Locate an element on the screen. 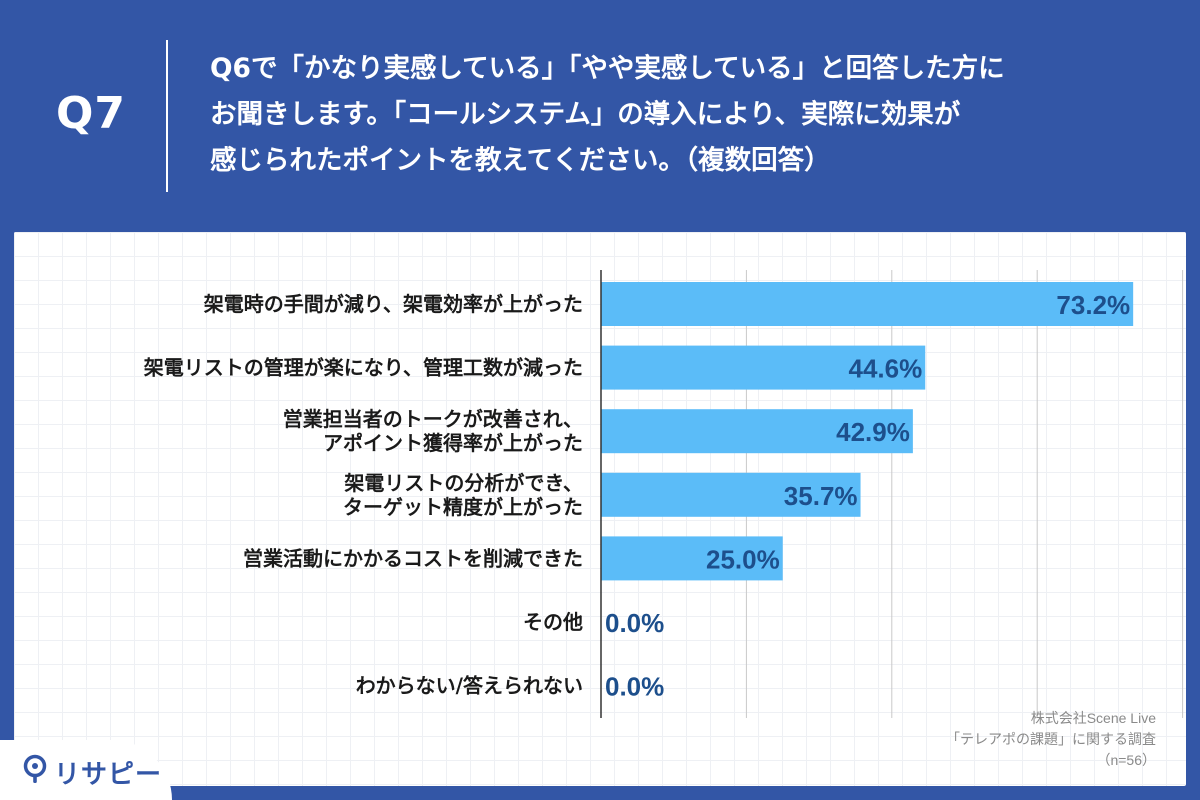 The height and width of the screenshot is (800, 1200). question-line-3: 感じられたポイントを教えてください。（複数回答） is located at coordinates (520, 160).